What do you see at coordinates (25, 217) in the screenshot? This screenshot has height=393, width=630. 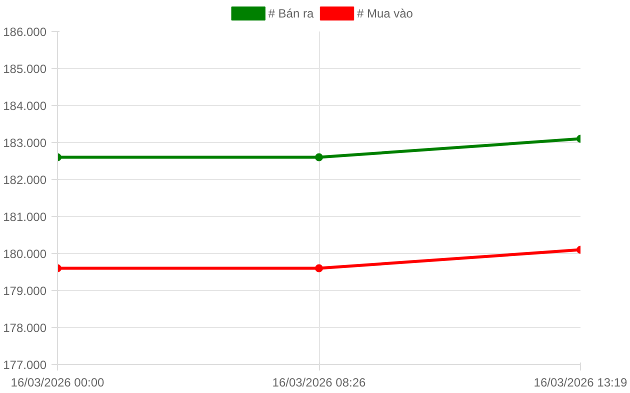 I see `y-tick-label: 181.000` at bounding box center [25, 217].